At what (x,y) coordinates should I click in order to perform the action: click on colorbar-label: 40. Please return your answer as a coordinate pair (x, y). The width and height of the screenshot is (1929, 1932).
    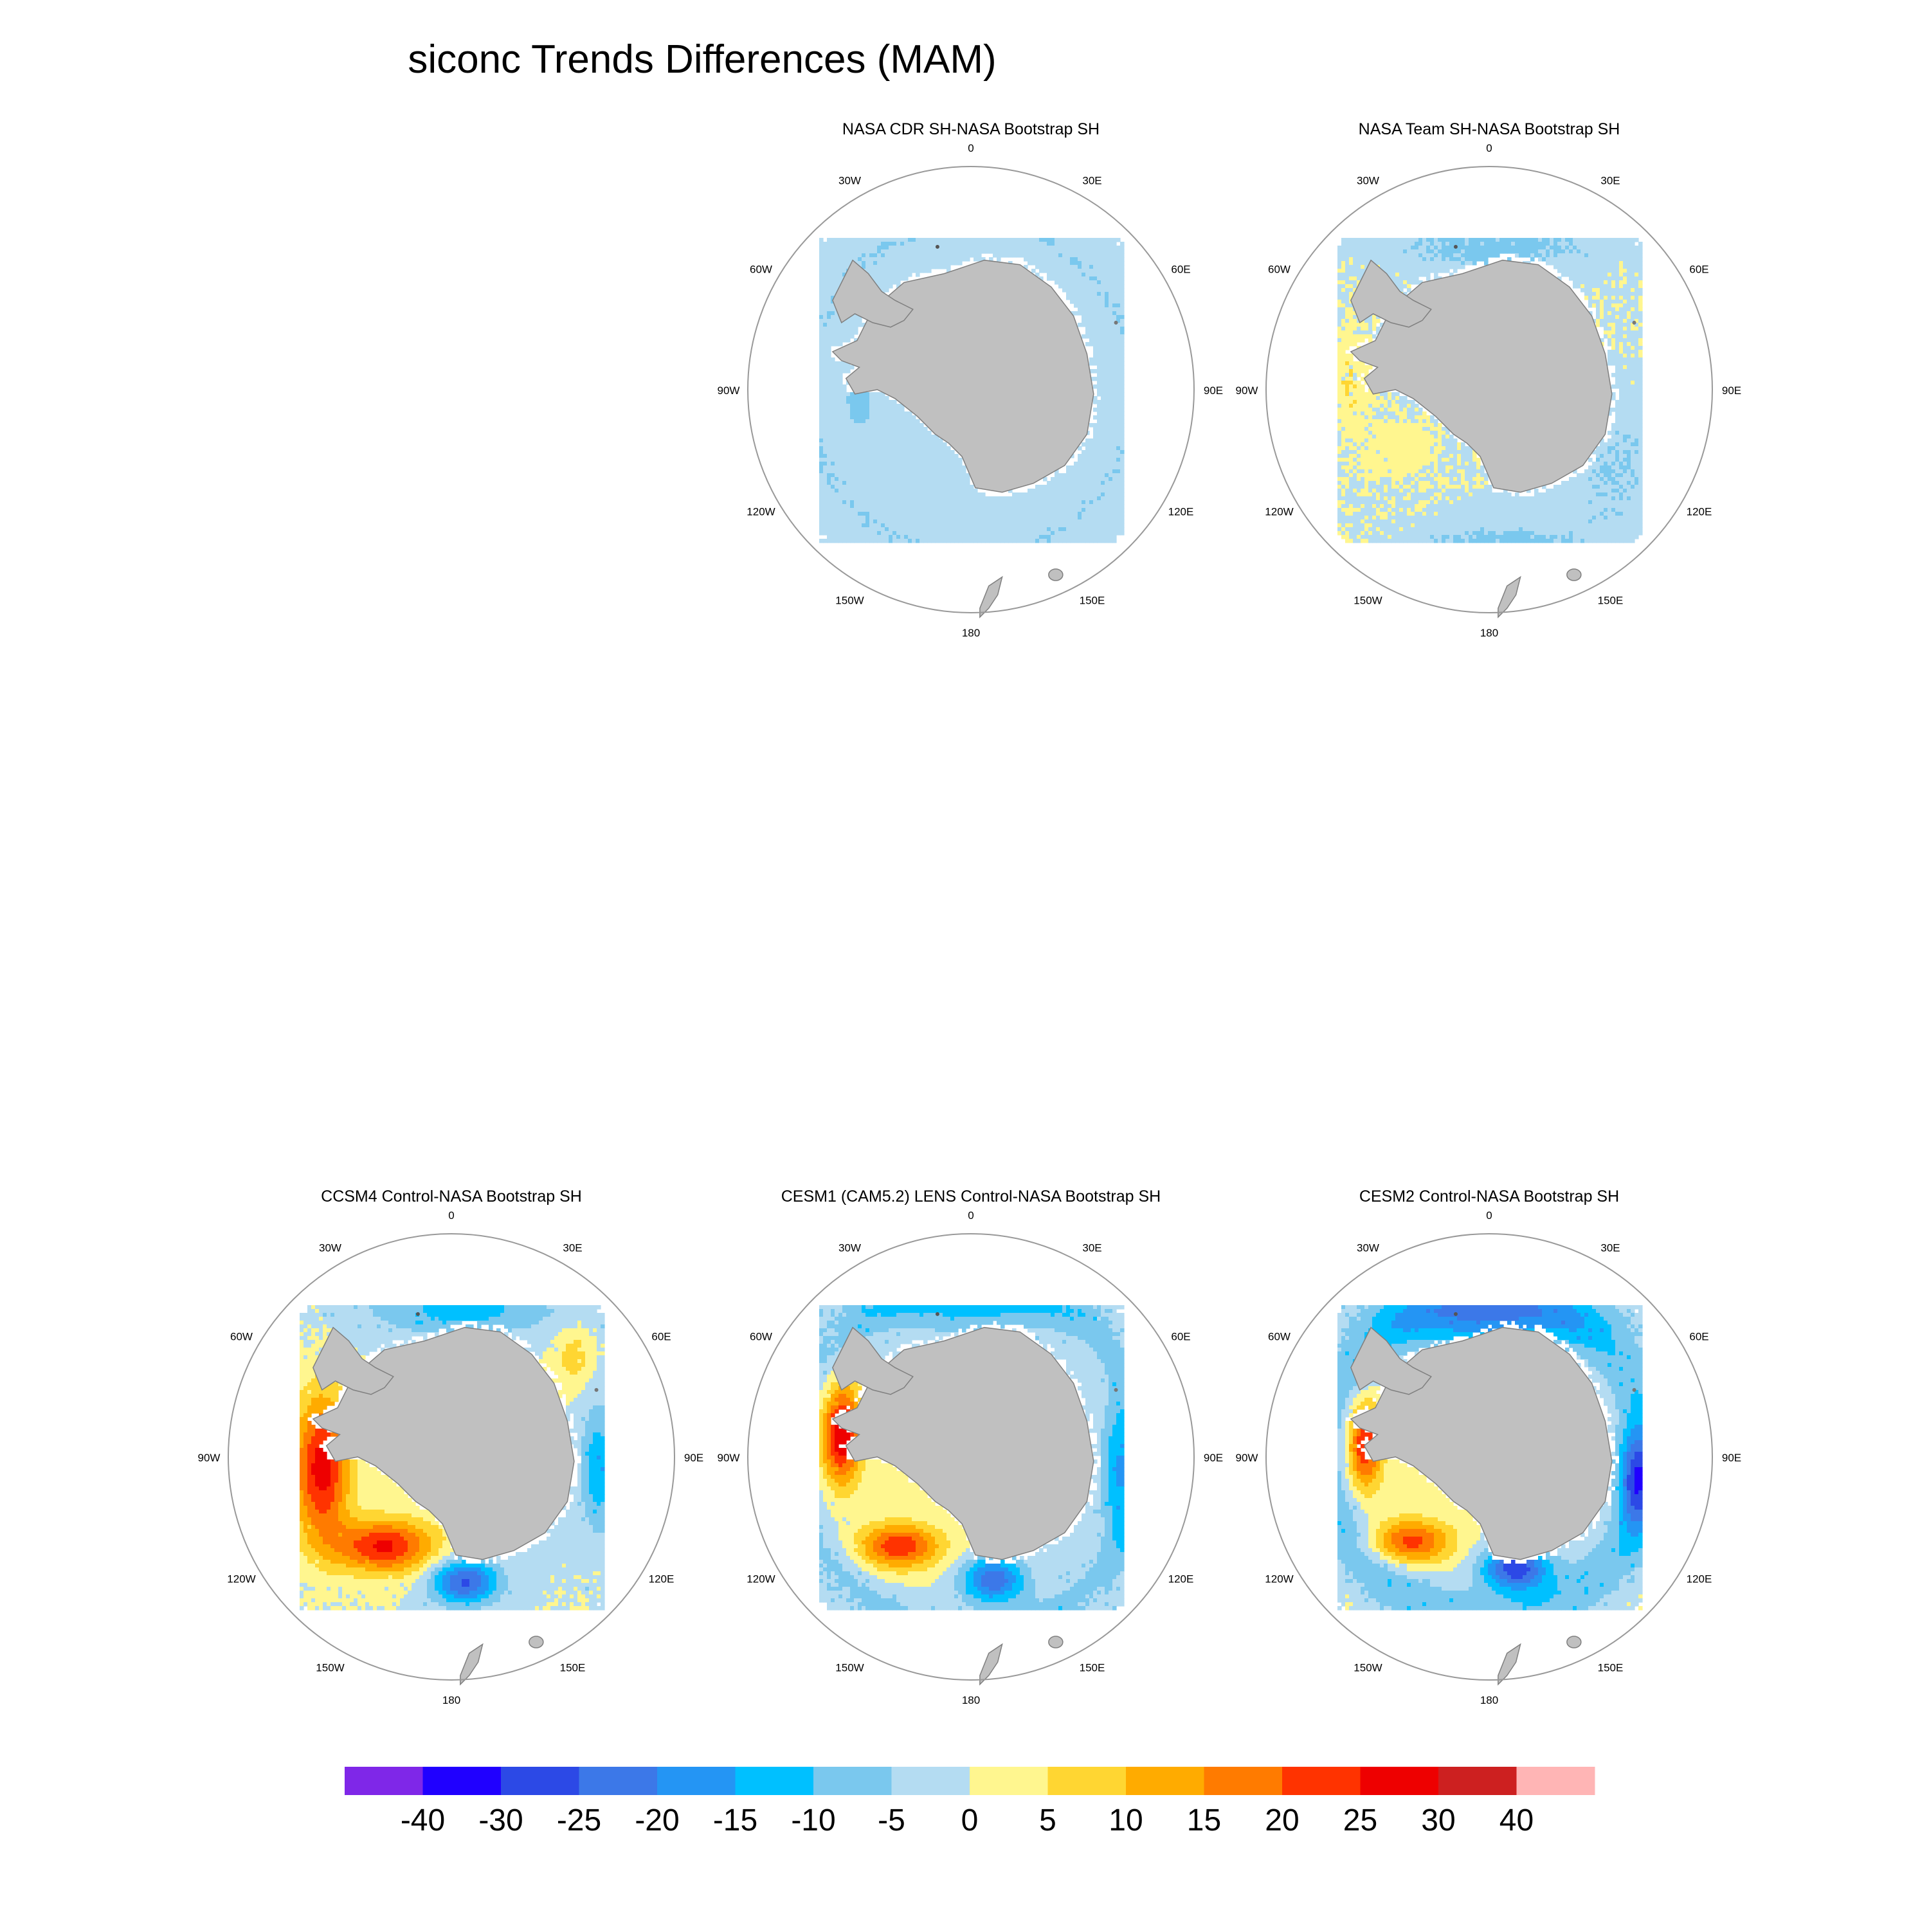
    Looking at the image, I should click on (1517, 1820).